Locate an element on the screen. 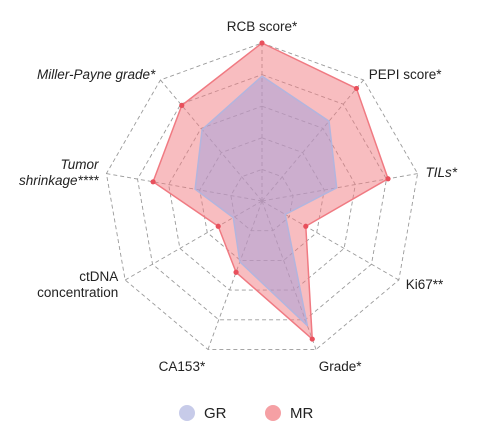 Image resolution: width=484 pixels, height=439 pixels. axis-label: Ki67** is located at coordinates (425, 284).